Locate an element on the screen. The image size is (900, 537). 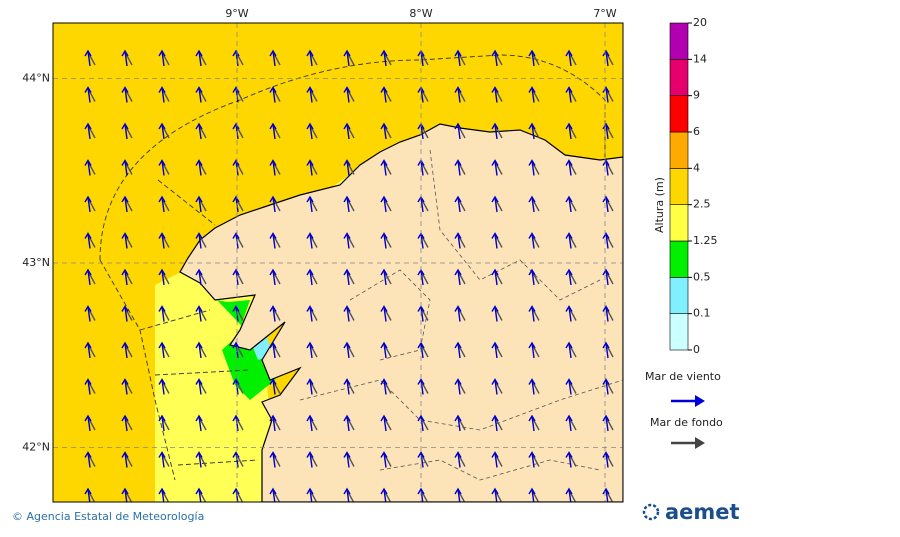
legend-label: Mar de viento is located at coordinates (683, 376).